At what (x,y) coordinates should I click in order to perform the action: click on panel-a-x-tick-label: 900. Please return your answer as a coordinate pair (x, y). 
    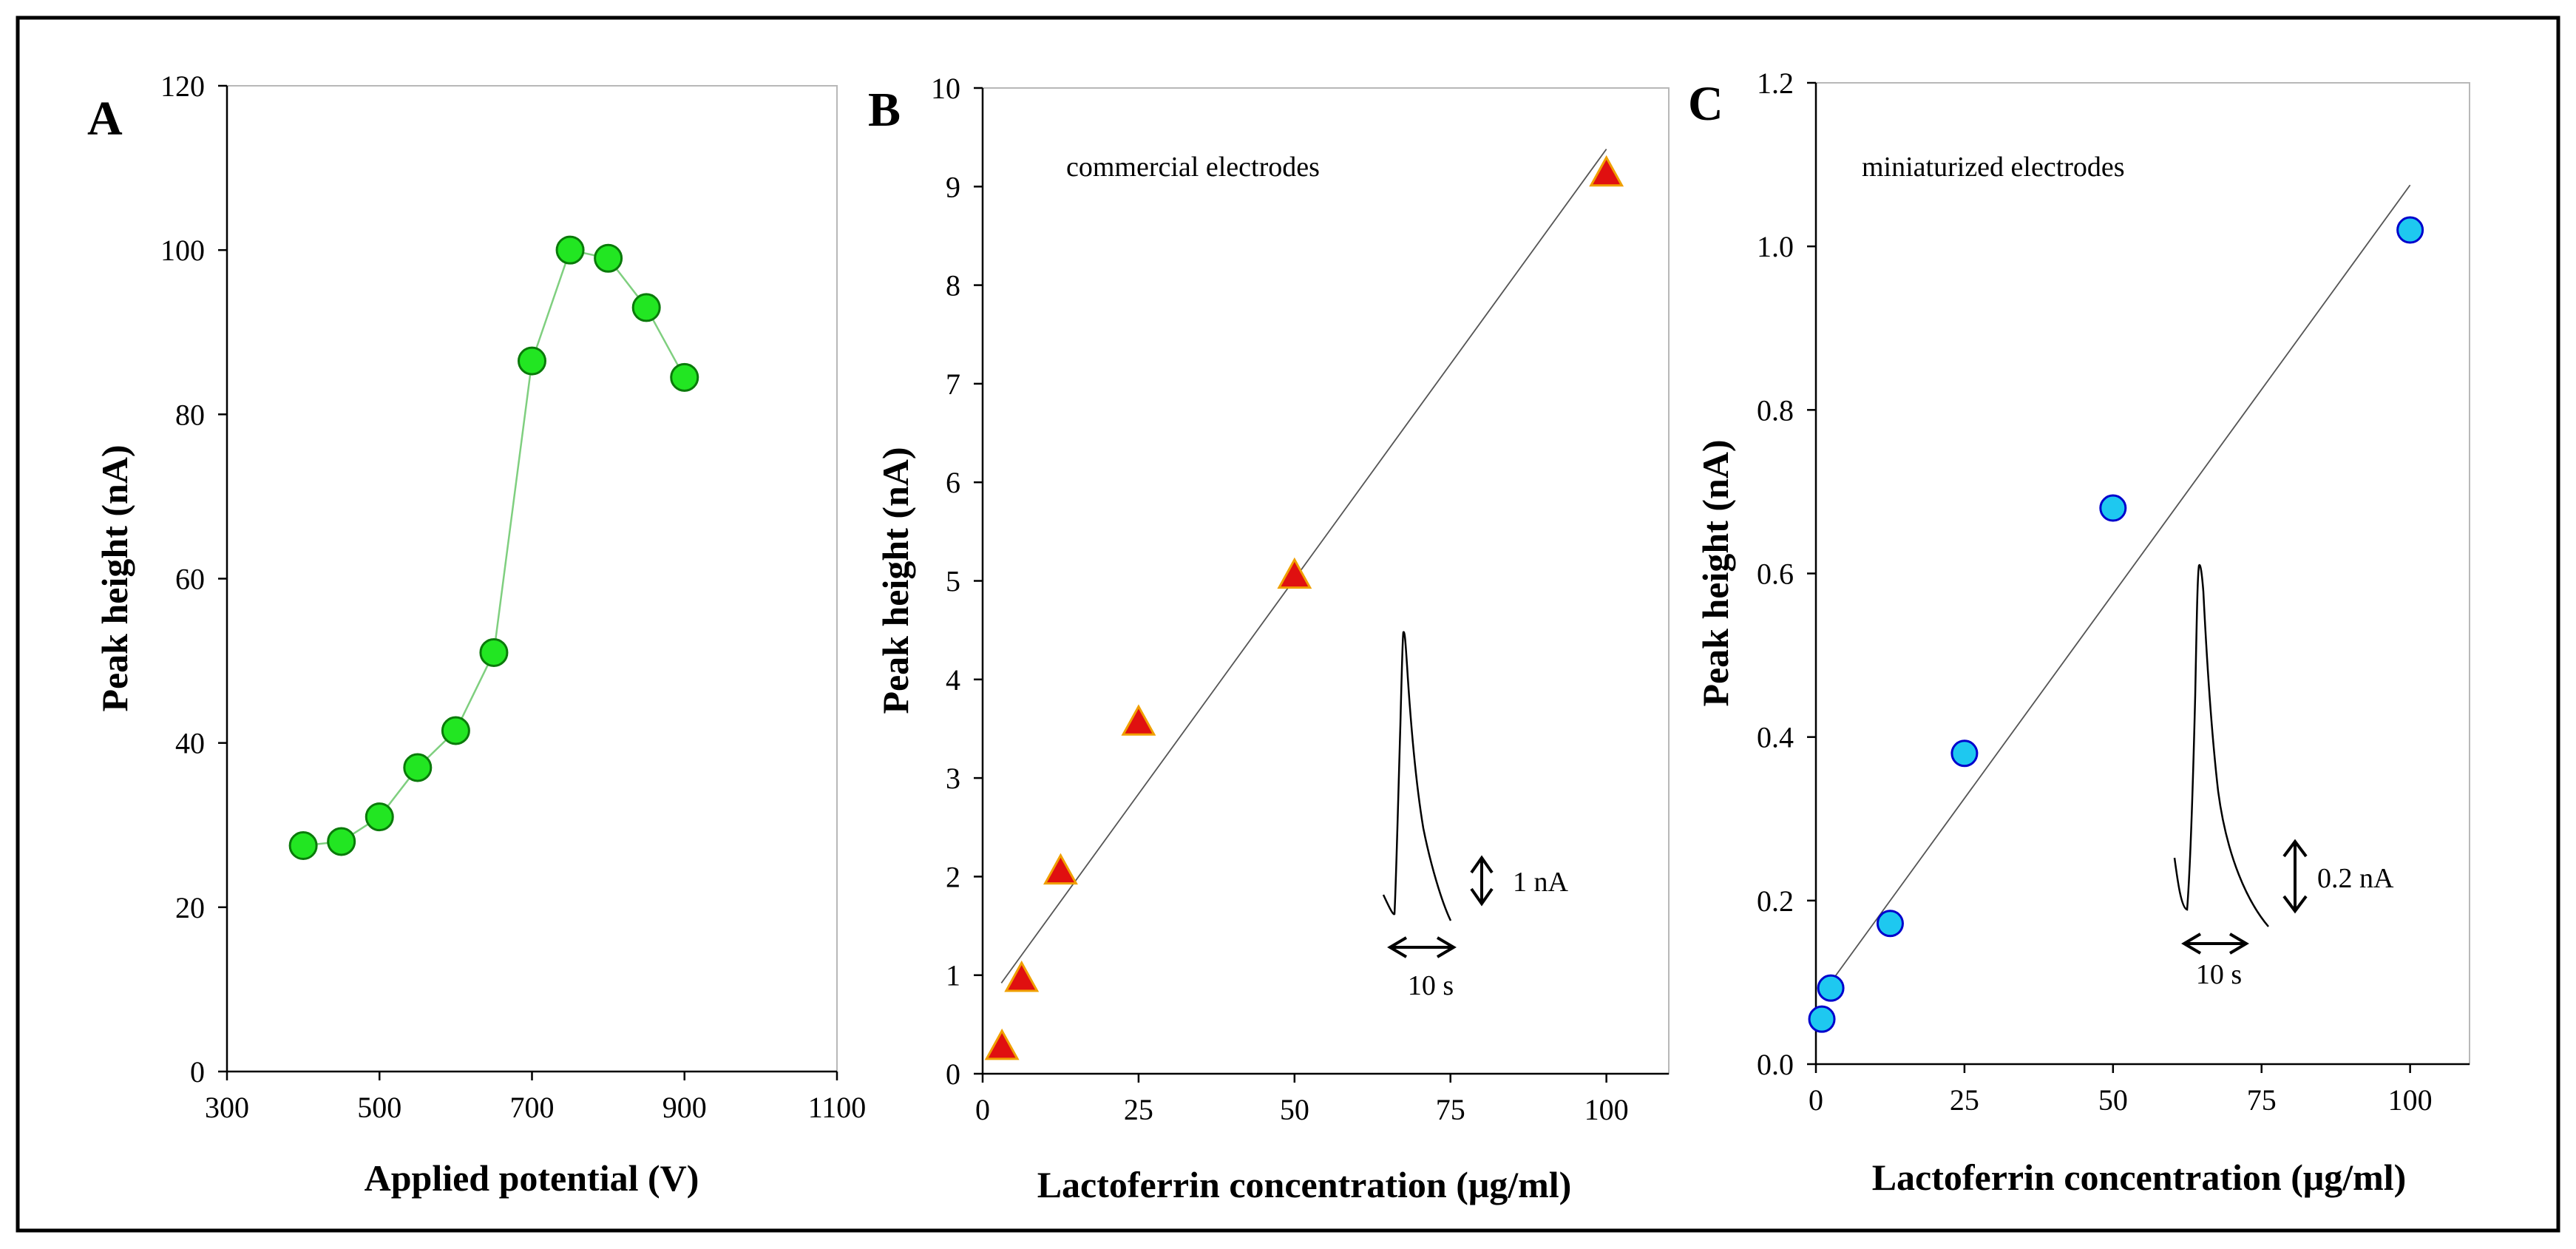
    Looking at the image, I should click on (684, 1107).